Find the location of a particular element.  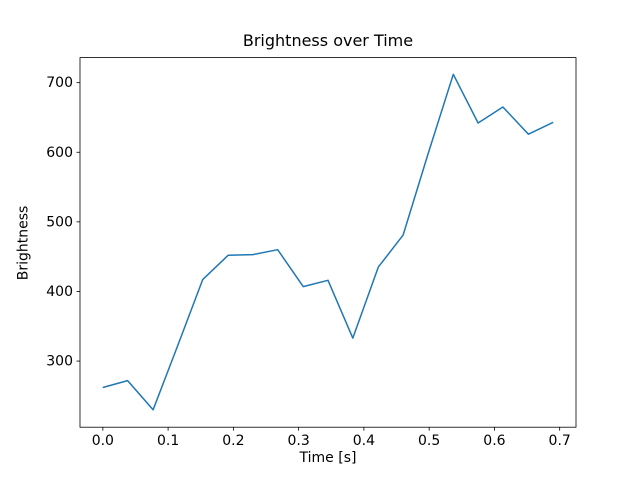

x-axis-label: Time [s] is located at coordinates (328, 458).